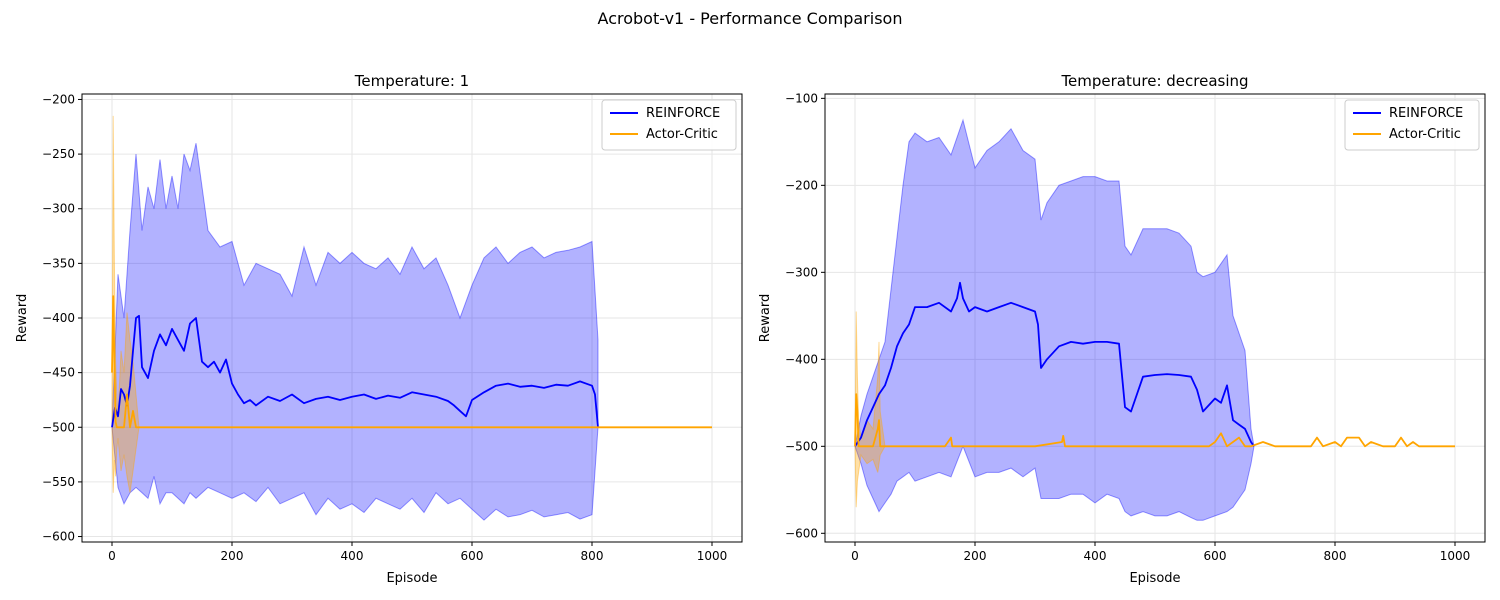 The image size is (1500, 600). Describe the element at coordinates (801, 98) in the screenshot. I see `y-tick-label: −100` at that location.